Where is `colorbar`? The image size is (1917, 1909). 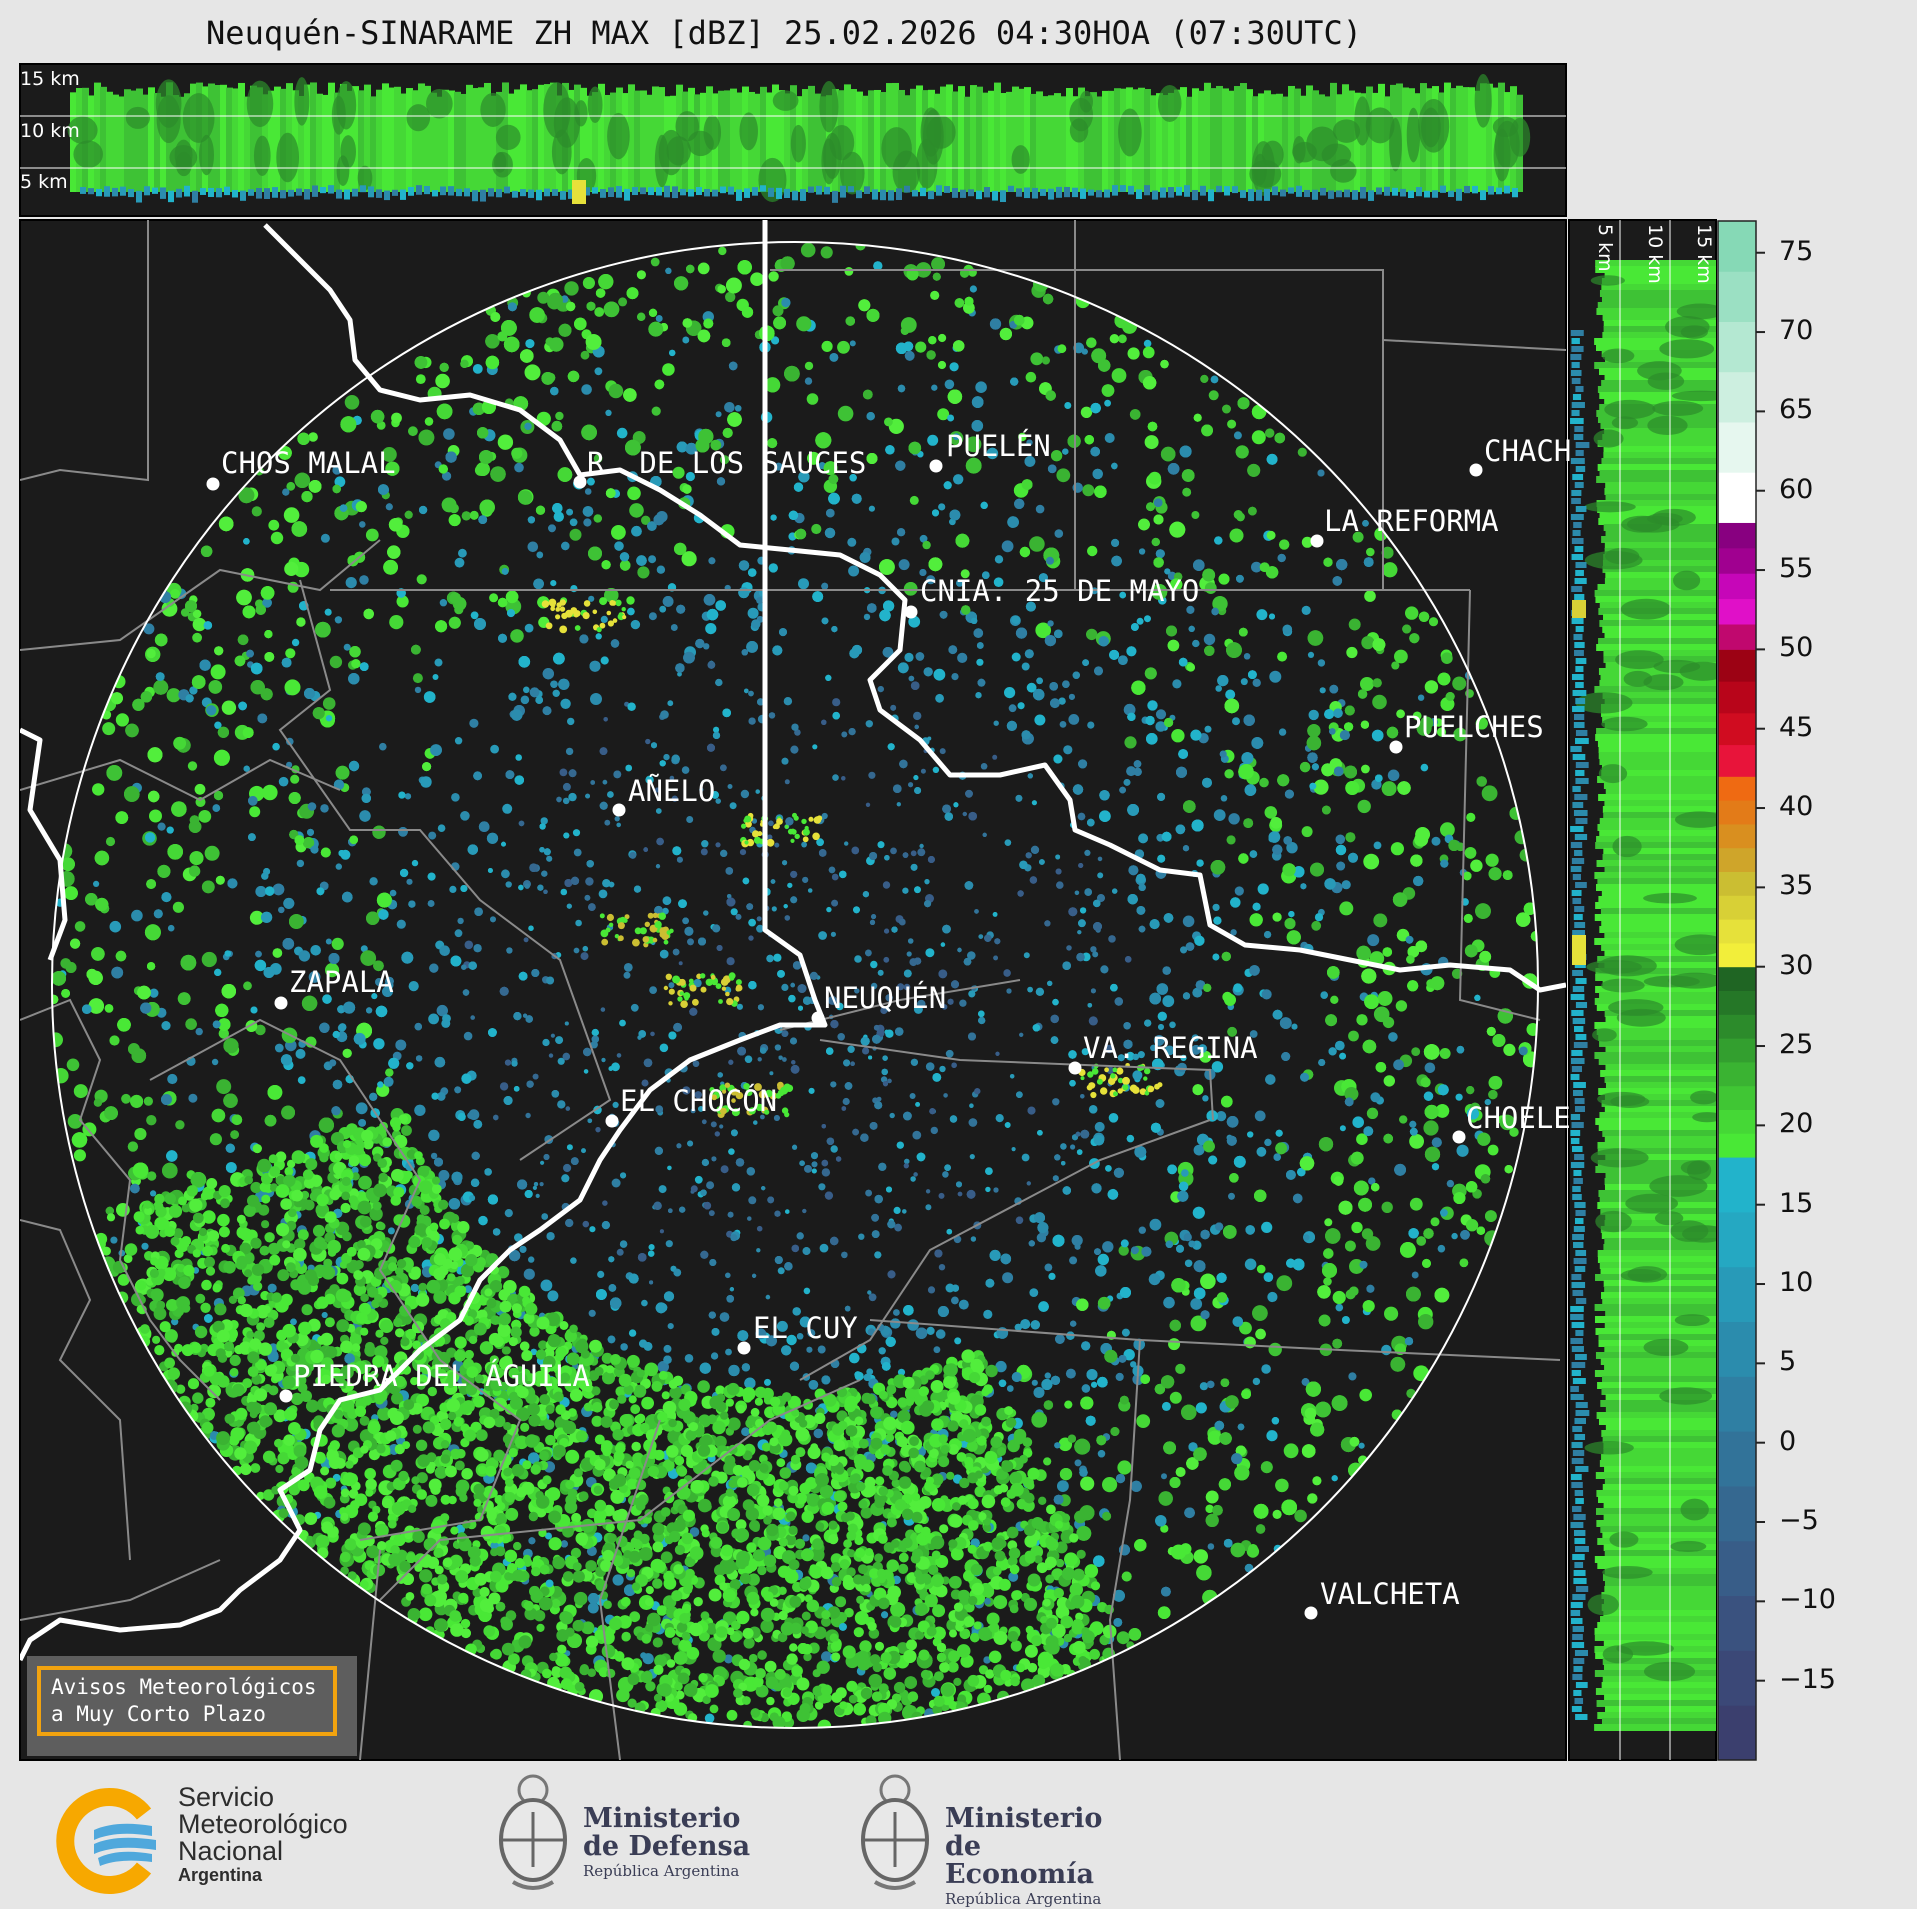 colorbar is located at coordinates (1737, 991).